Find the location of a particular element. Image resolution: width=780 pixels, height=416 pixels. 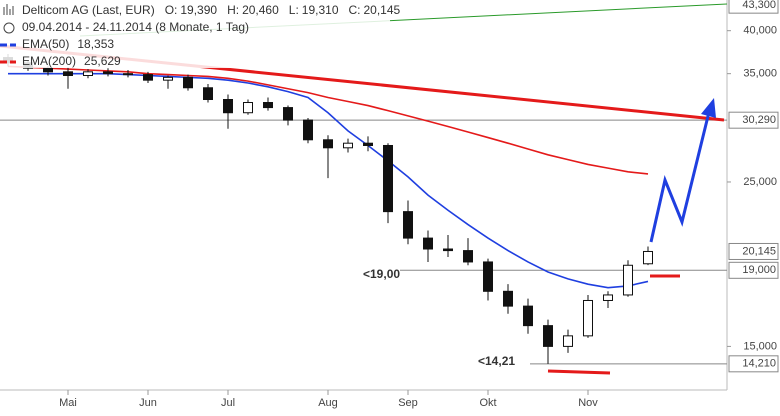

projection is located at coordinates (680, 175).